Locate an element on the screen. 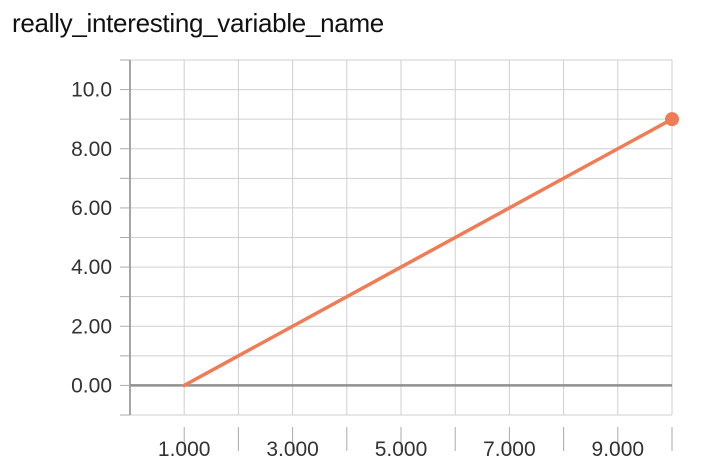 The height and width of the screenshot is (466, 704). y-tick-label: 0.00 is located at coordinates (91, 385).